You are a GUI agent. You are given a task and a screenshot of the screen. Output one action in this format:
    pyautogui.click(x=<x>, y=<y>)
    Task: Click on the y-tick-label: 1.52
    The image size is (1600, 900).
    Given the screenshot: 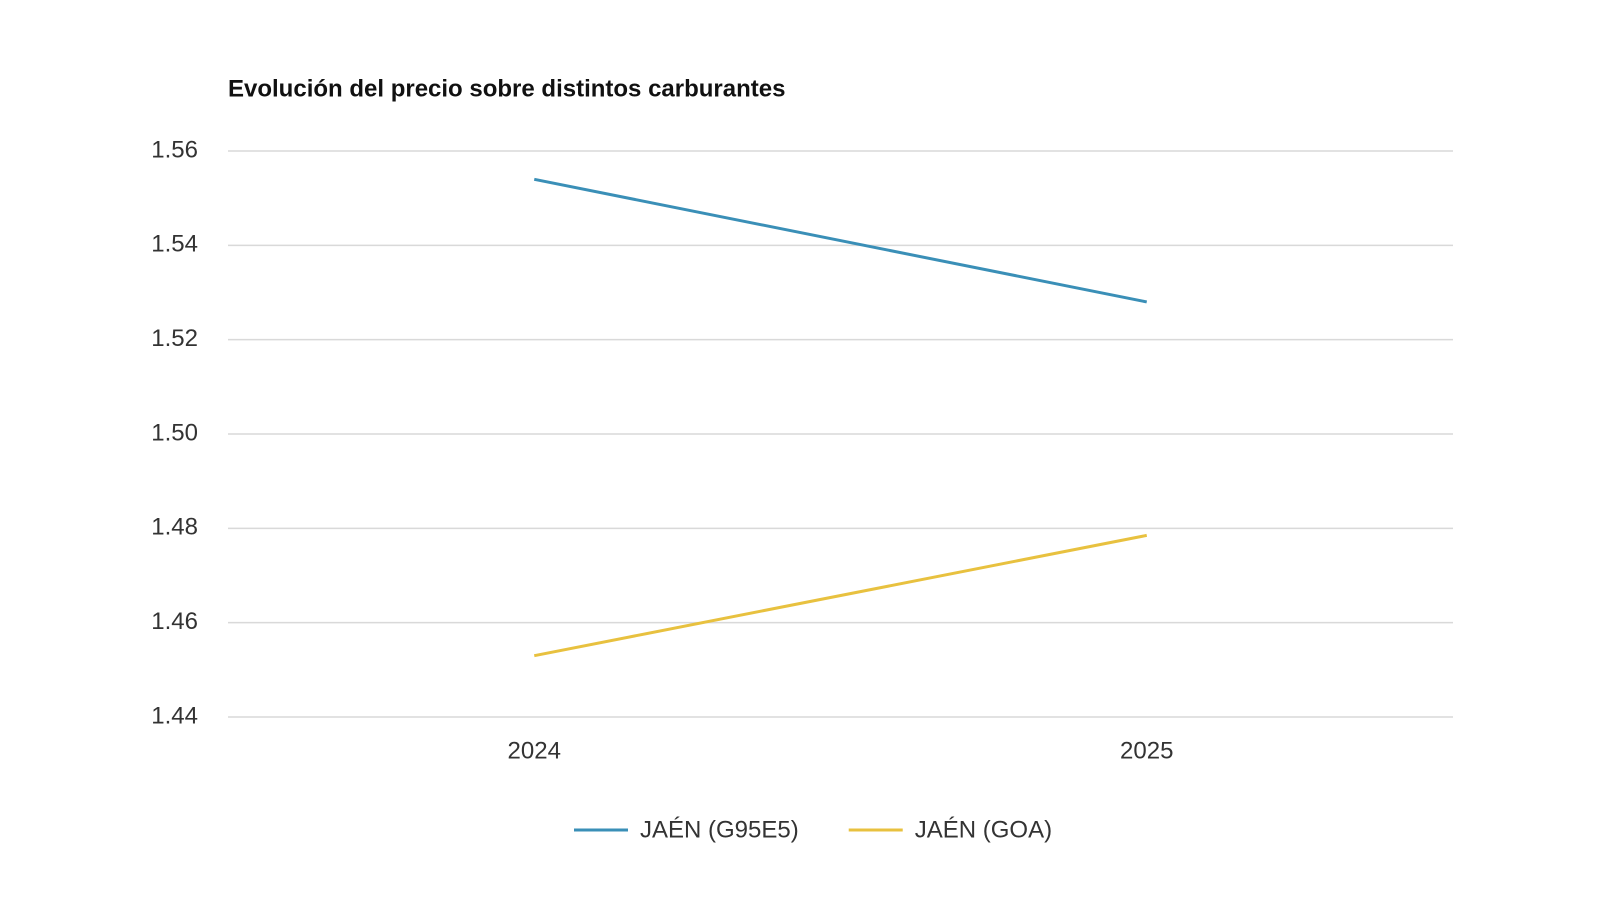 What is the action you would take?
    pyautogui.click(x=174, y=338)
    